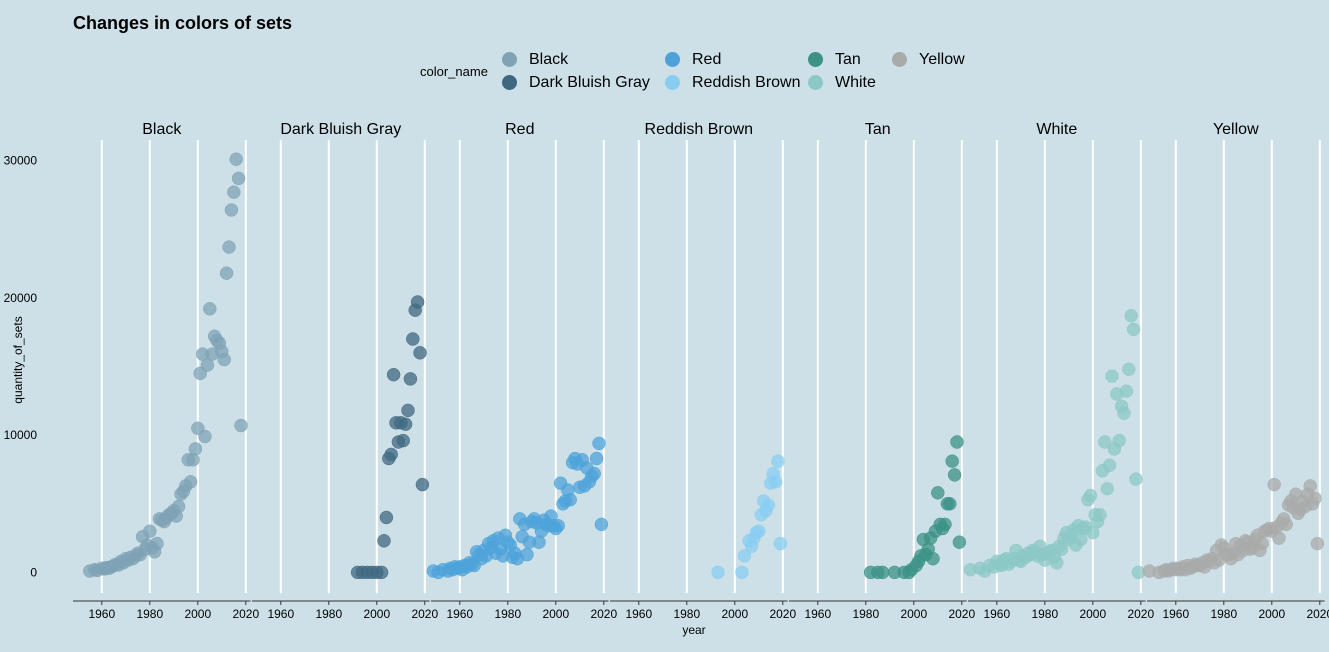 This screenshot has height=652, width=1329. I want to click on facet-label-dark-bluish-gray: Dark Bluish Gray, so click(340, 129).